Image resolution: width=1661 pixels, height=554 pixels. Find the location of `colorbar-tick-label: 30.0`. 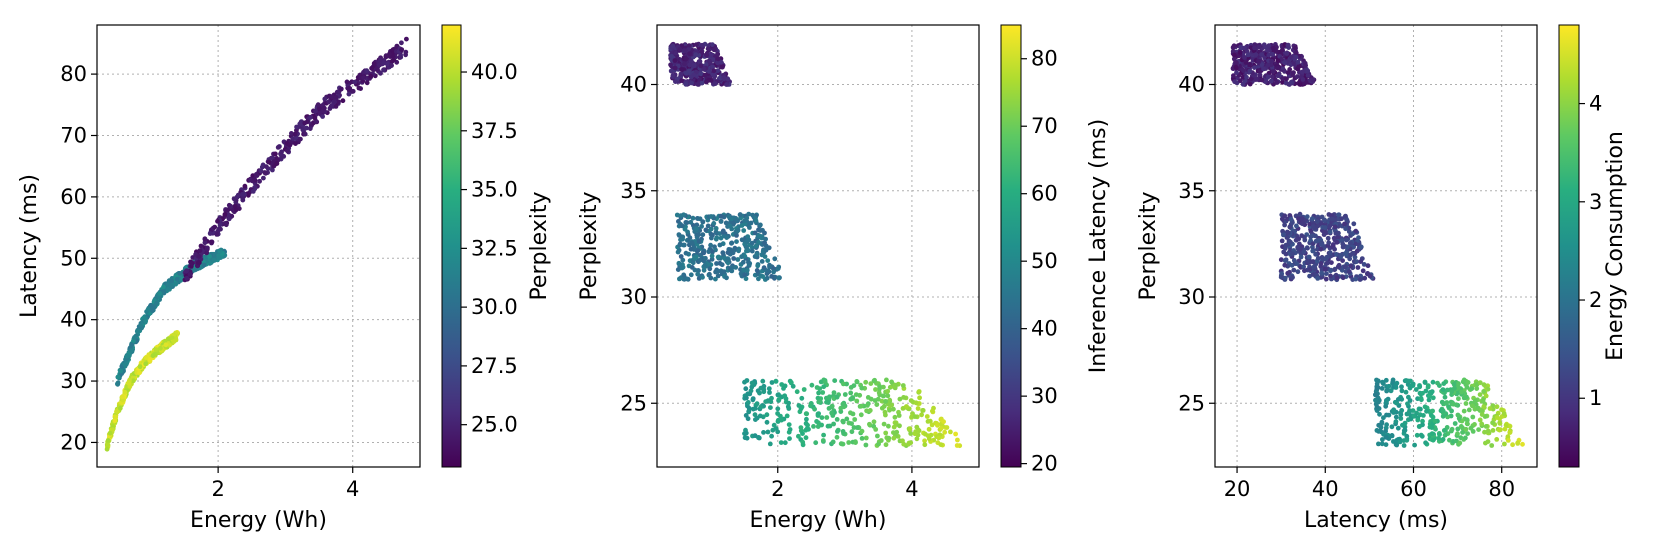

colorbar-tick-label: 30.0 is located at coordinates (494, 307).